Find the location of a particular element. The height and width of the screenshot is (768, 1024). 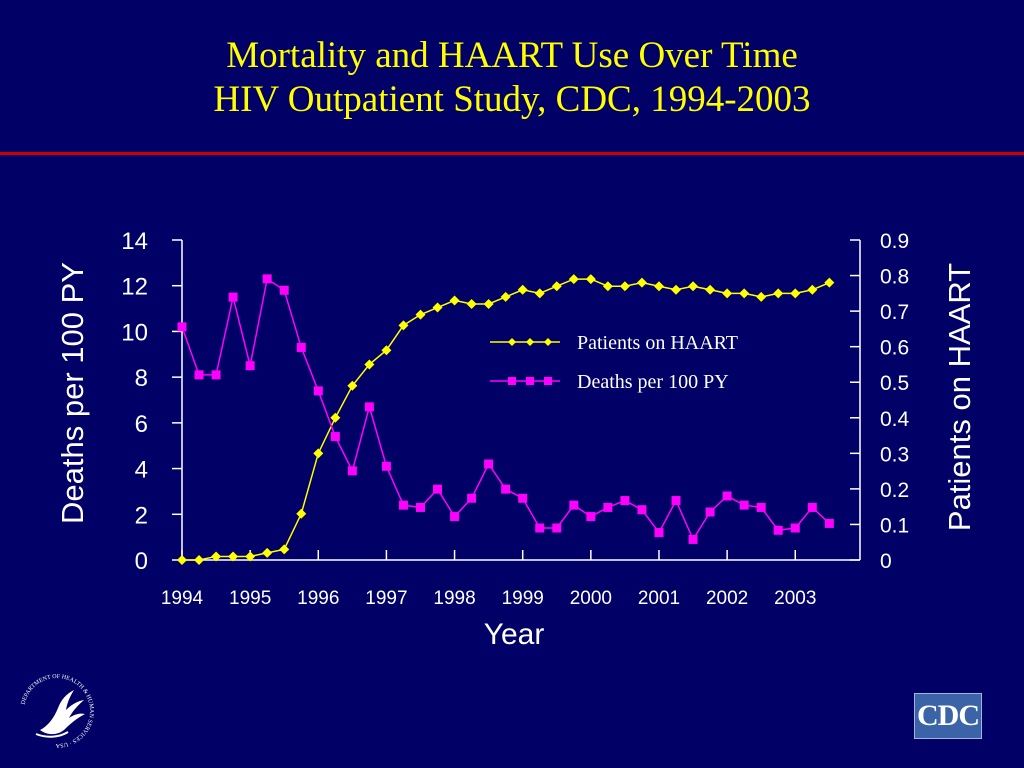

legend-item: Deaths per 100 PY is located at coordinates (609, 382).